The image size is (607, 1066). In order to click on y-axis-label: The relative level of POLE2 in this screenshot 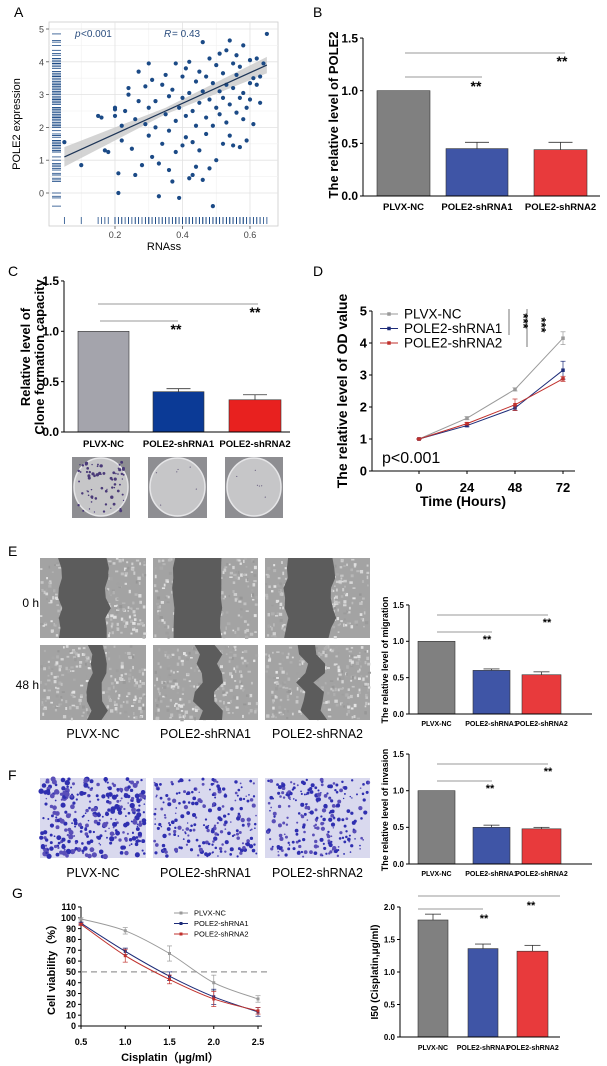, I will do `click(333, 115)`.